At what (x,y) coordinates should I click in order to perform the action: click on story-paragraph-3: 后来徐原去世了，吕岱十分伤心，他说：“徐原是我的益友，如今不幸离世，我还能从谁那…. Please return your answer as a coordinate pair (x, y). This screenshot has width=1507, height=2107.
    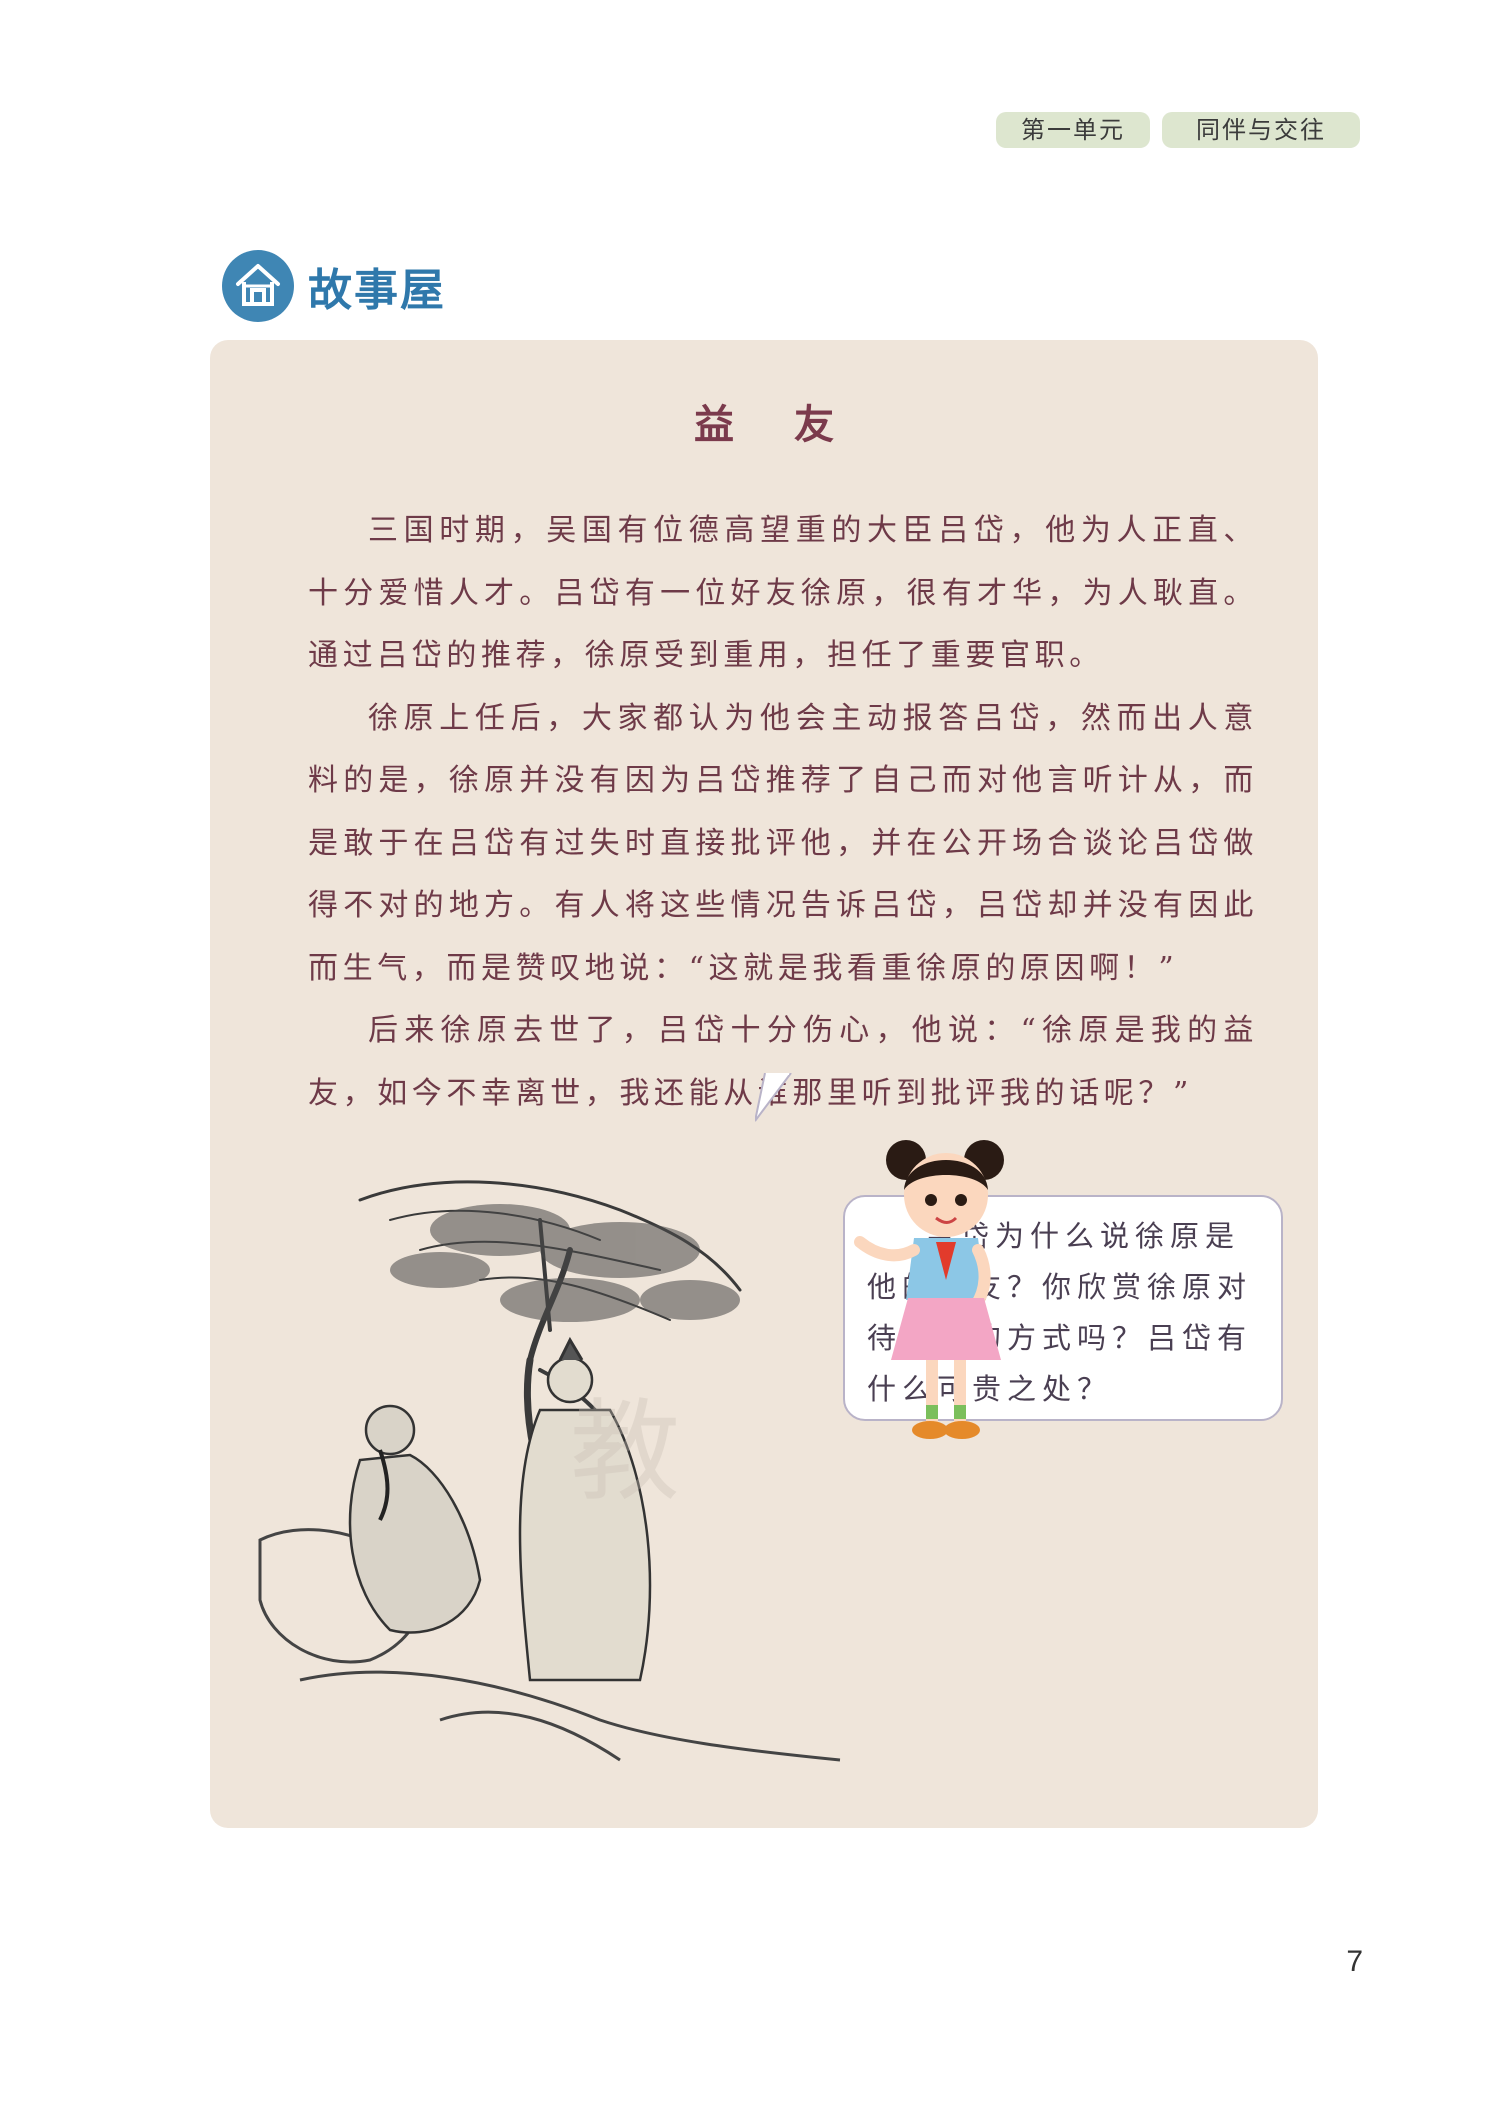
    Looking at the image, I should click on (783, 1062).